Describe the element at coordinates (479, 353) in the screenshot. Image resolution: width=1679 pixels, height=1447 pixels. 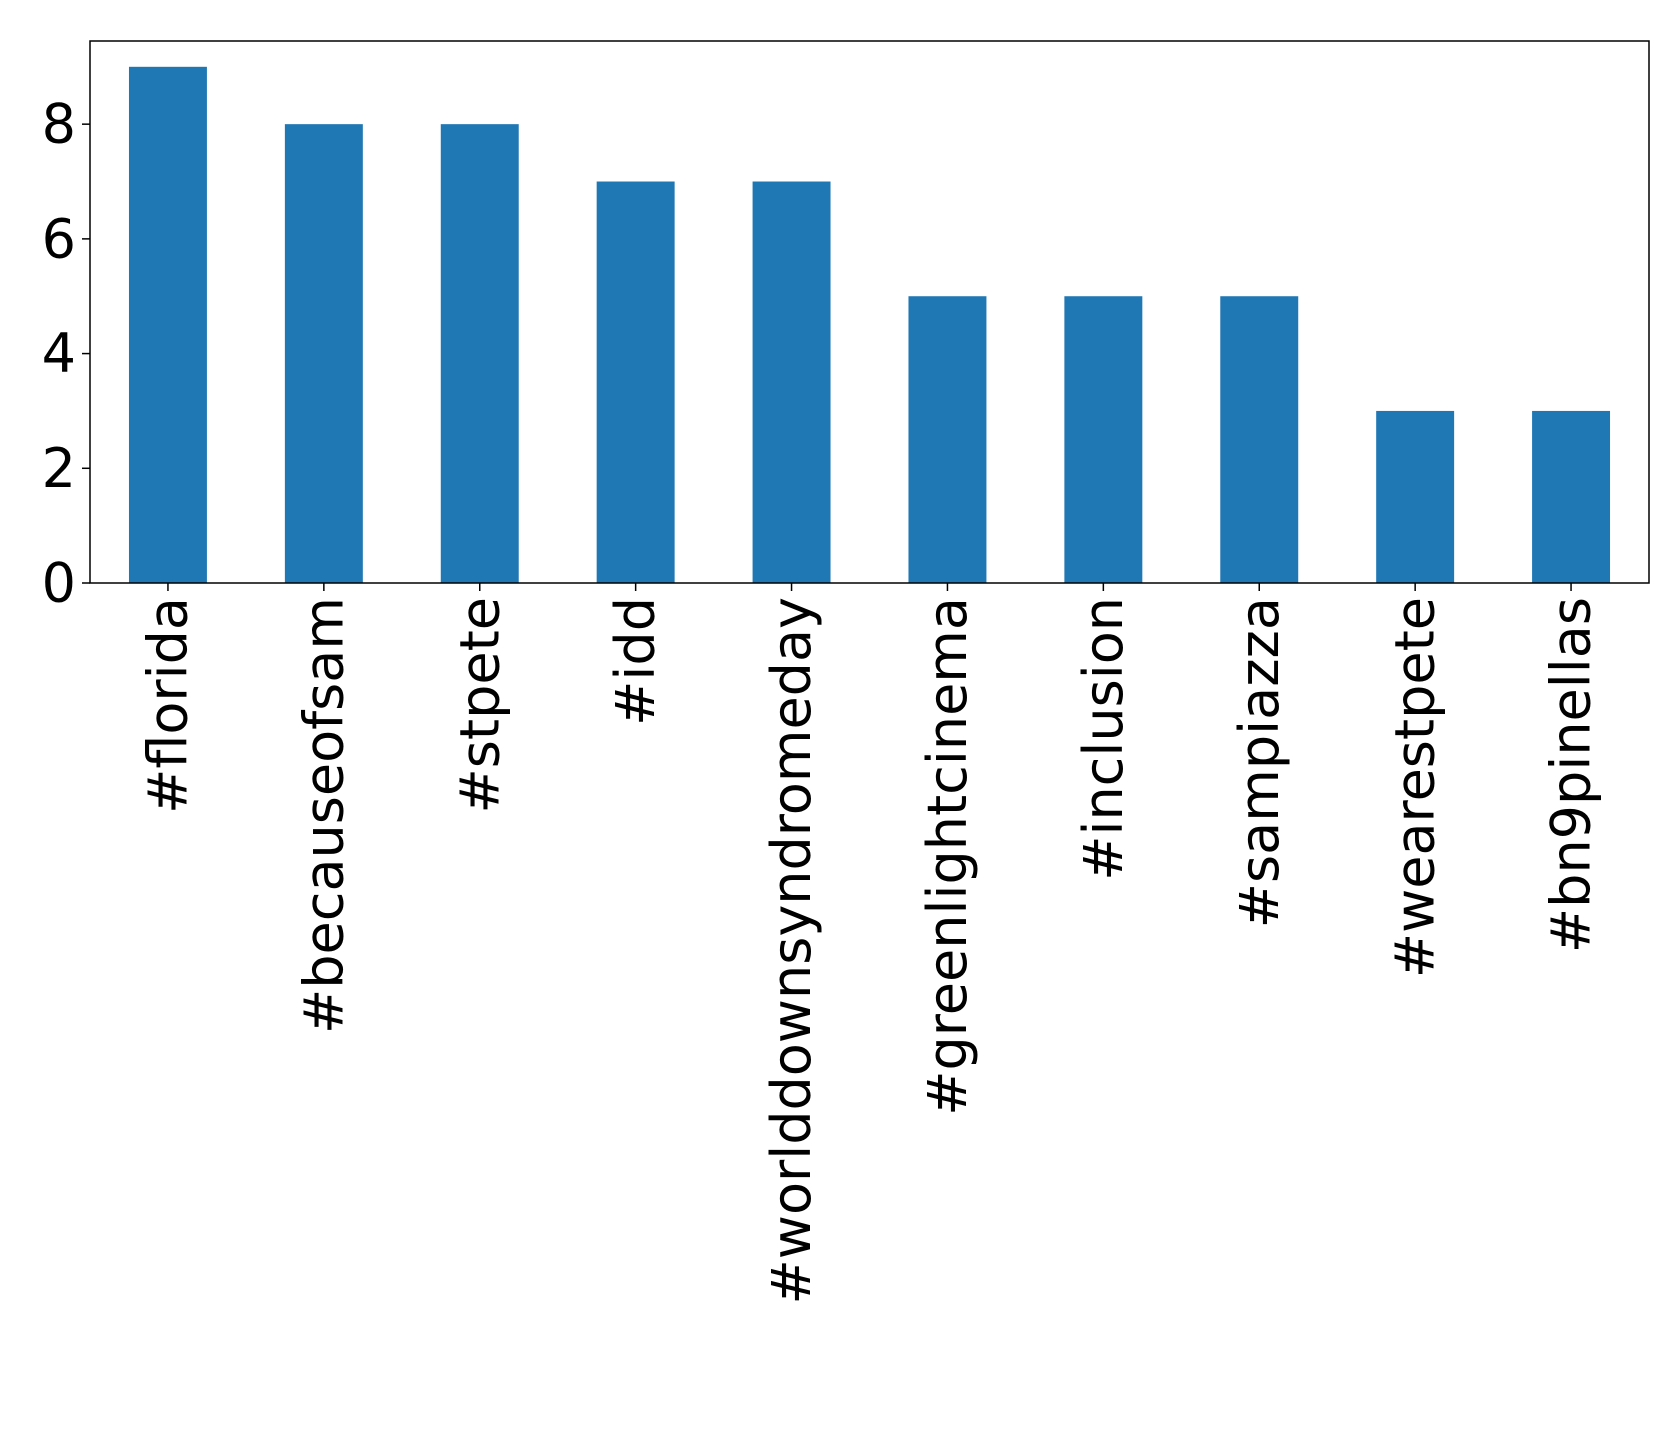
I see `bar-stpete` at that location.